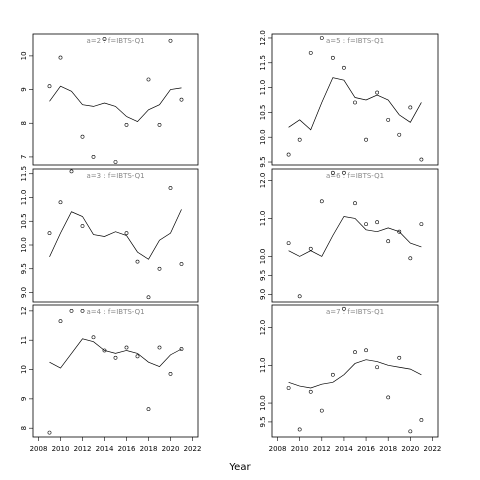 The height and width of the screenshot is (480, 480). Describe the element at coordinates (24, 157) in the screenshot. I see `y-tick-label: 7` at that location.